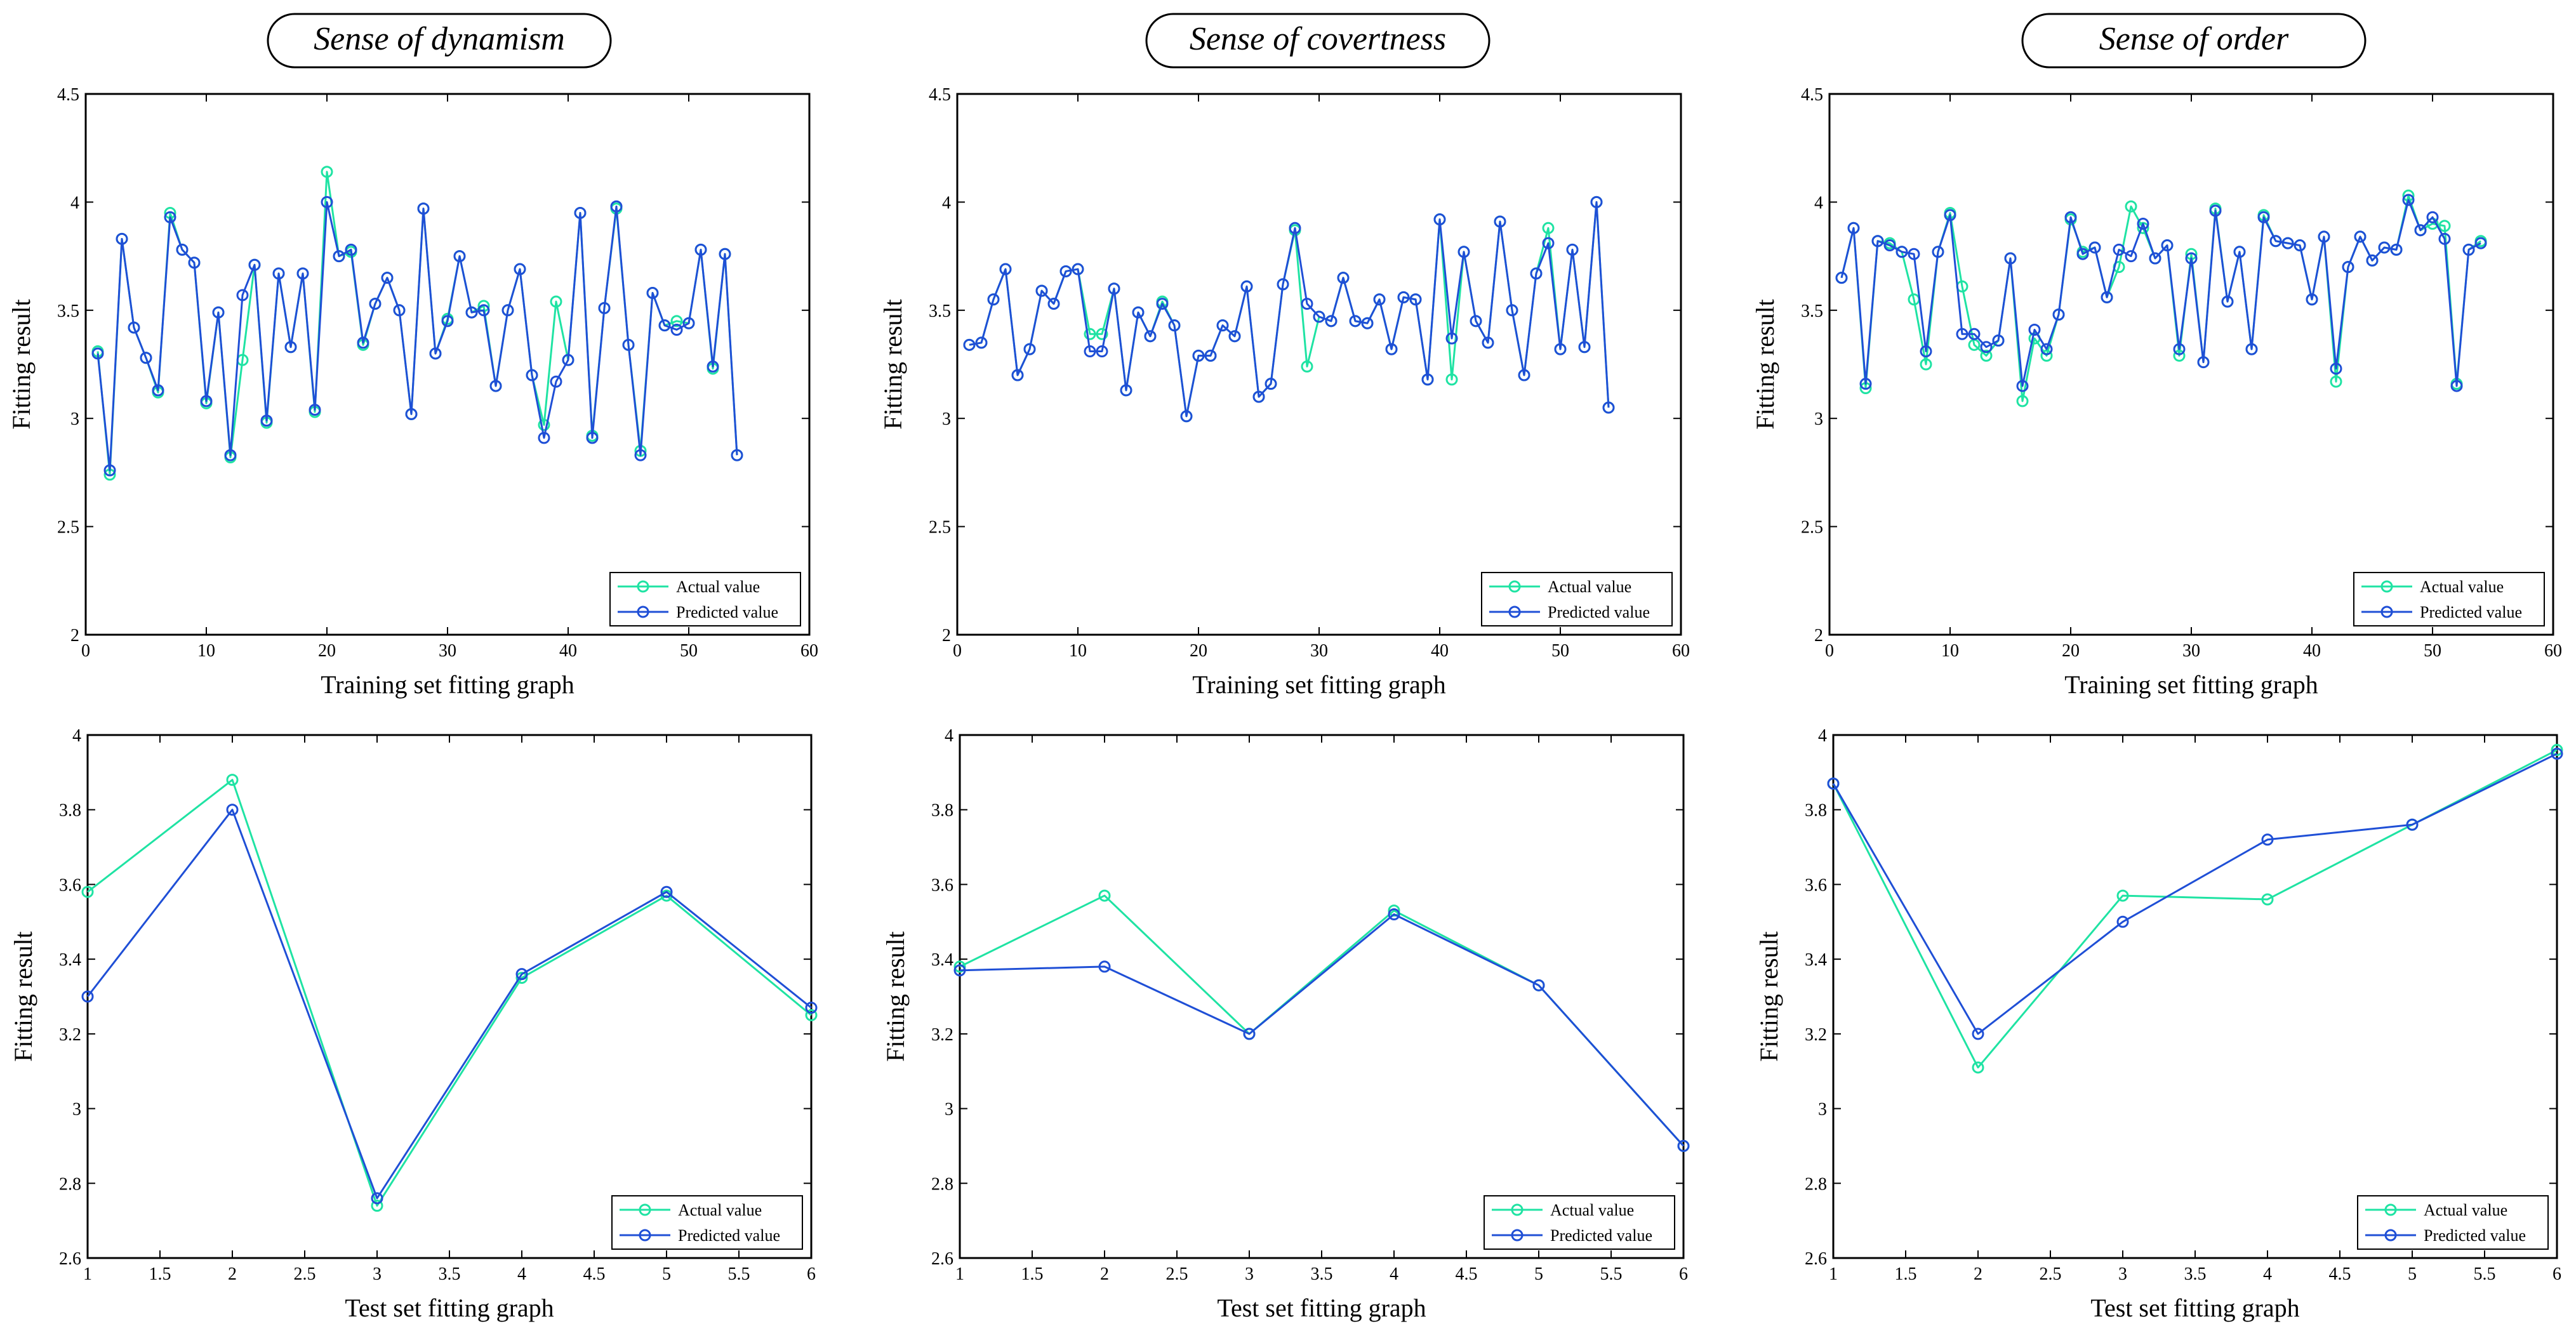 The width and height of the screenshot is (2576, 1338). I want to click on y-tick-label: 3.6, so click(942, 885).